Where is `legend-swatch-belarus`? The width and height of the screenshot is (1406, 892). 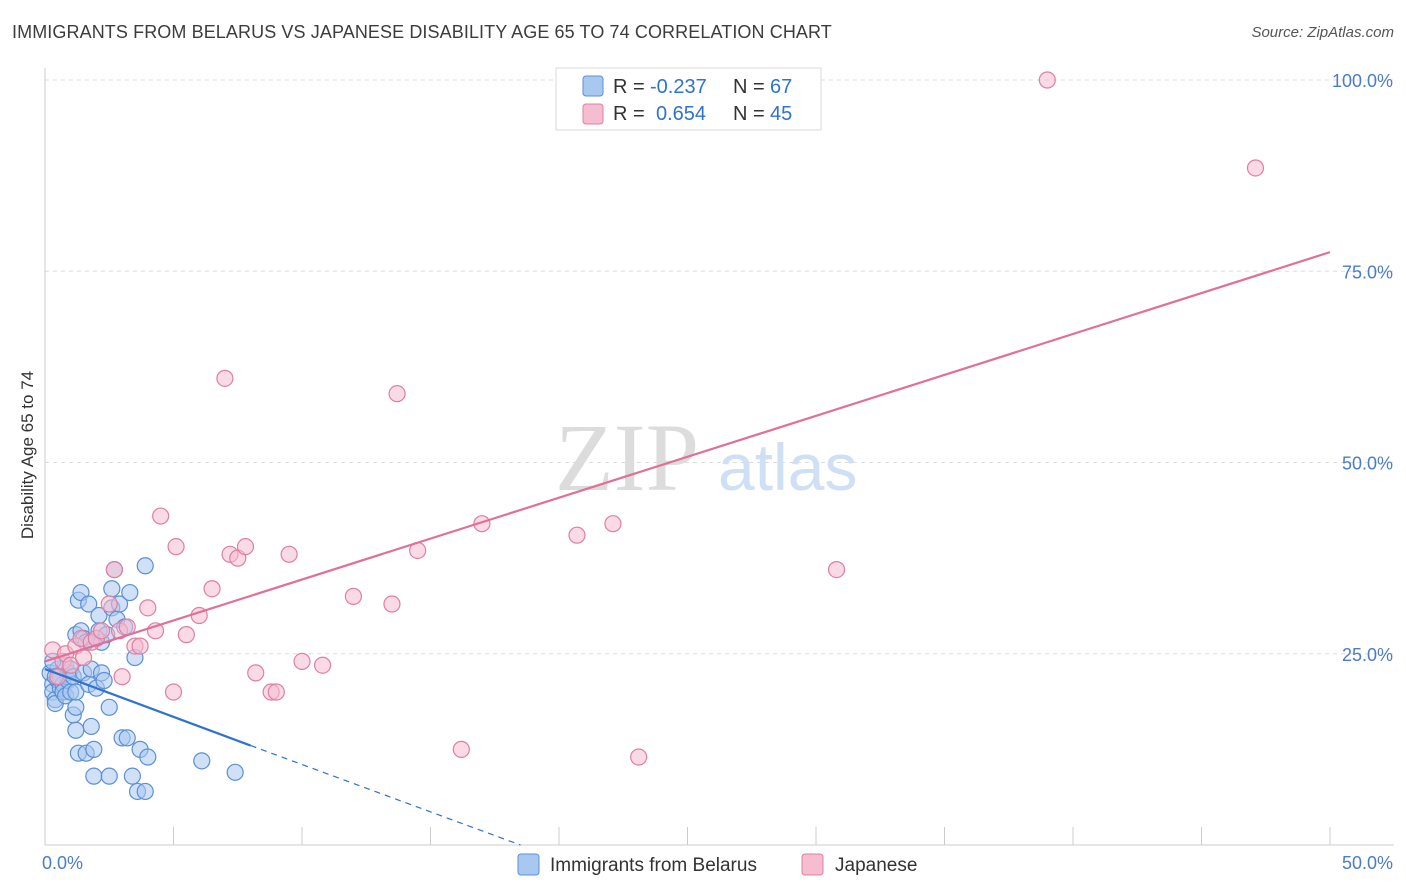 legend-swatch-belarus is located at coordinates (593, 86).